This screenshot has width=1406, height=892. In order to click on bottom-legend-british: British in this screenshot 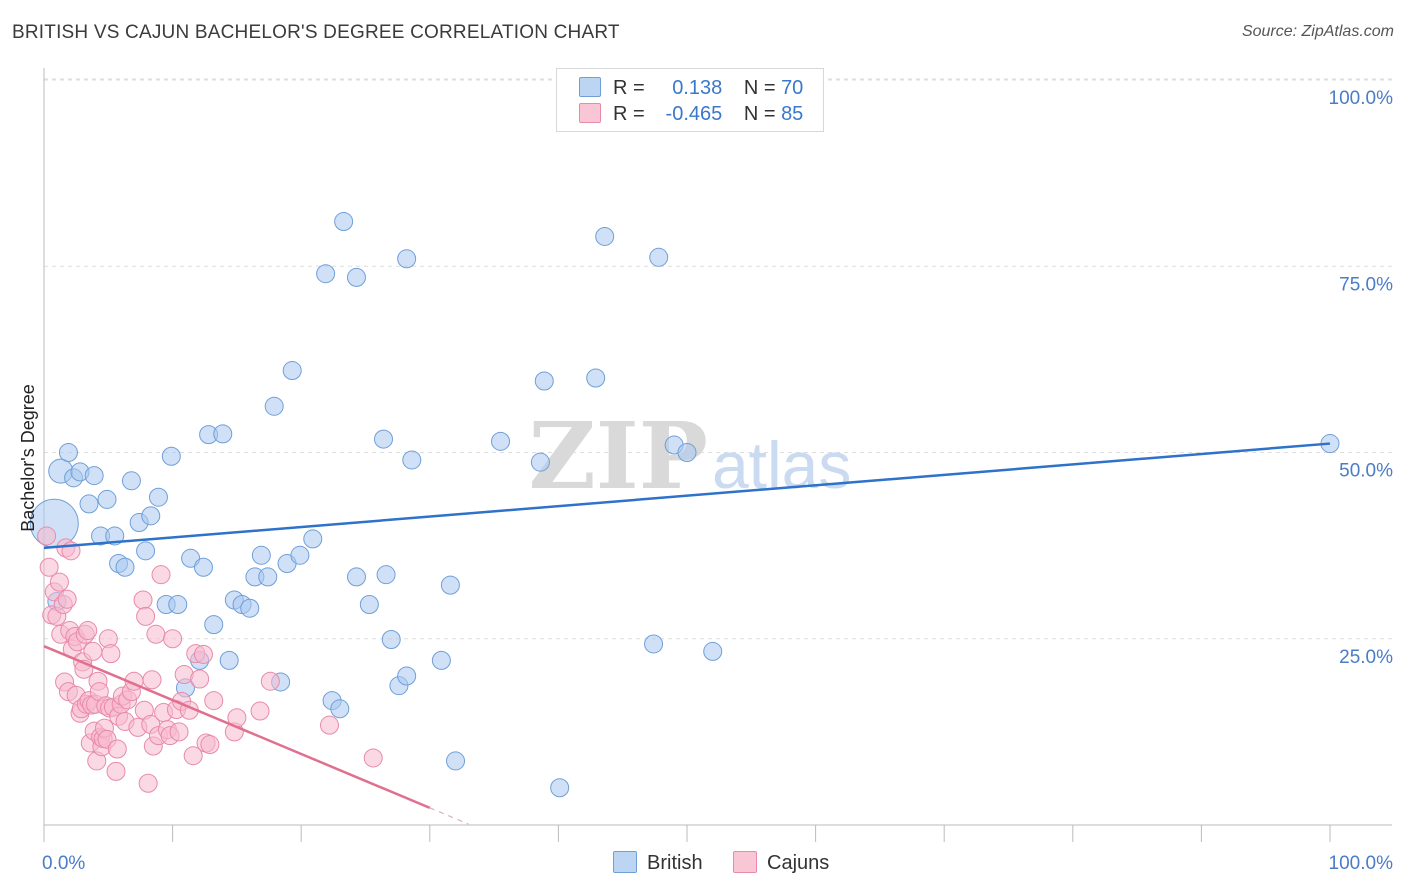, I will do `click(658, 863)`.